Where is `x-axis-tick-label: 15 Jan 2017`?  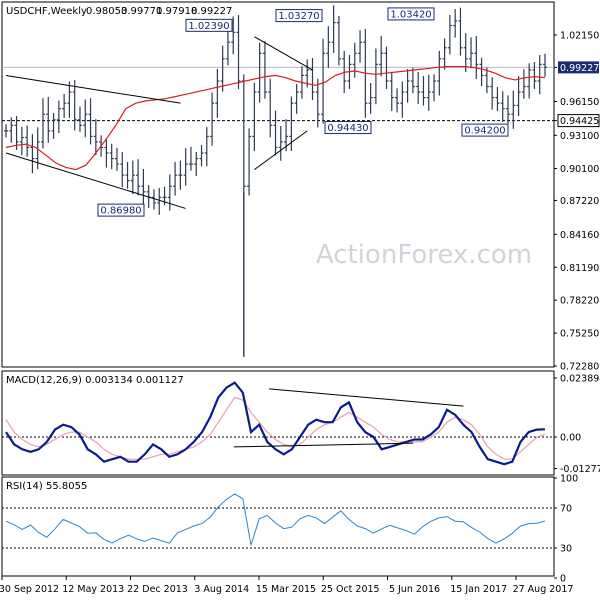
x-axis-tick-label: 15 Jan 2017 is located at coordinates (478, 589).